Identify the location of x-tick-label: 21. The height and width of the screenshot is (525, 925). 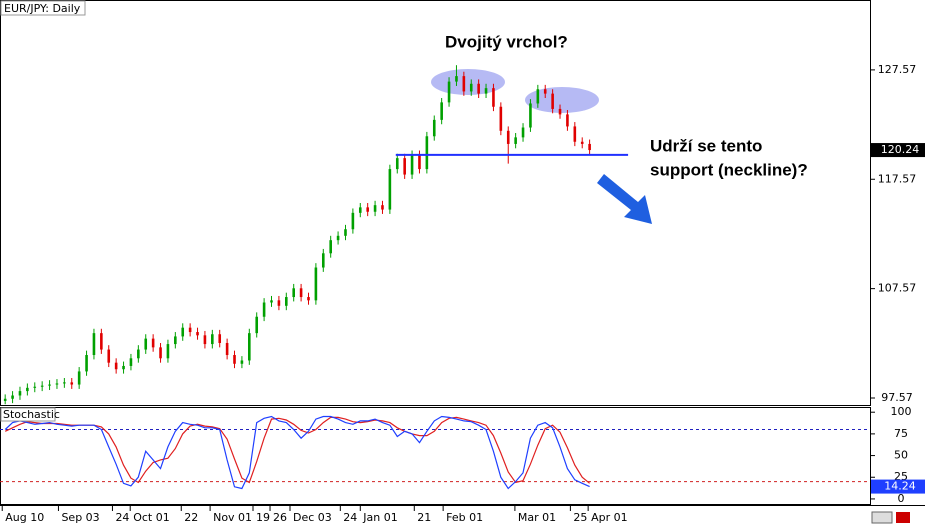
(424, 517).